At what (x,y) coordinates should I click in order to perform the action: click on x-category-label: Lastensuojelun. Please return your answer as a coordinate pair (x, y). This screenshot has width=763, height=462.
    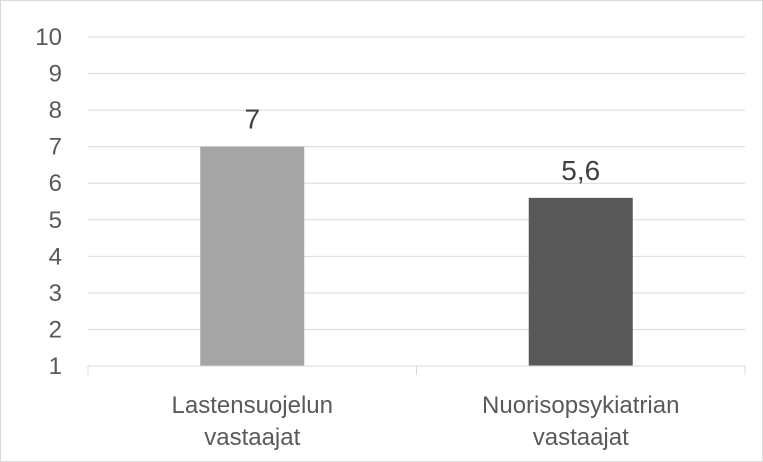
    Looking at the image, I should click on (252, 405).